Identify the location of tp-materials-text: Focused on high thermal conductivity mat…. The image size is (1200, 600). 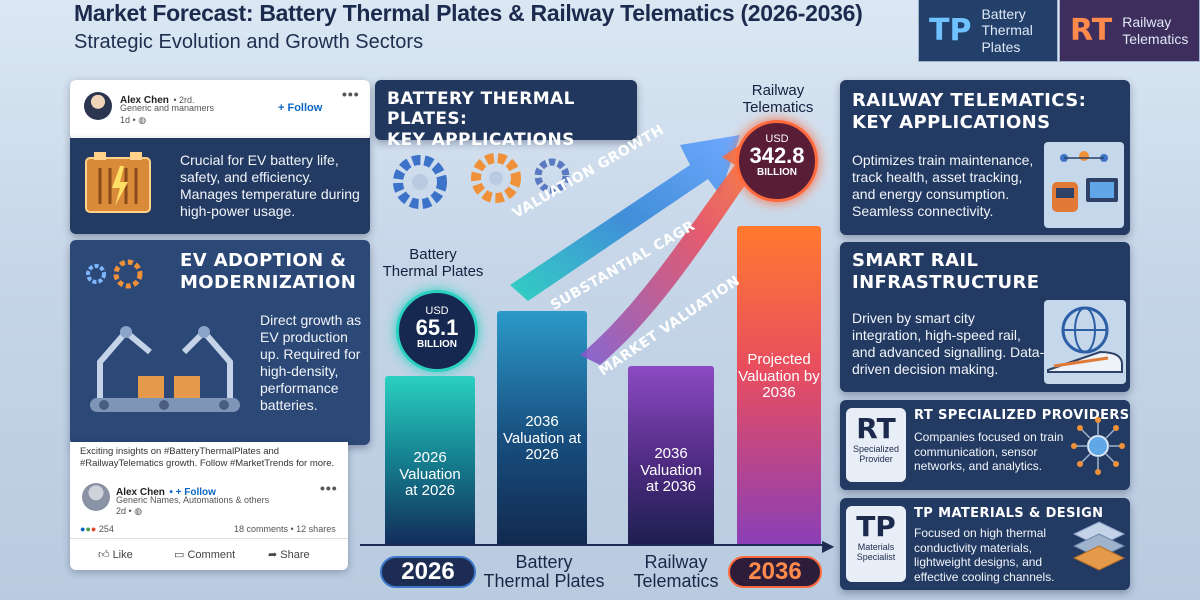
(984, 555).